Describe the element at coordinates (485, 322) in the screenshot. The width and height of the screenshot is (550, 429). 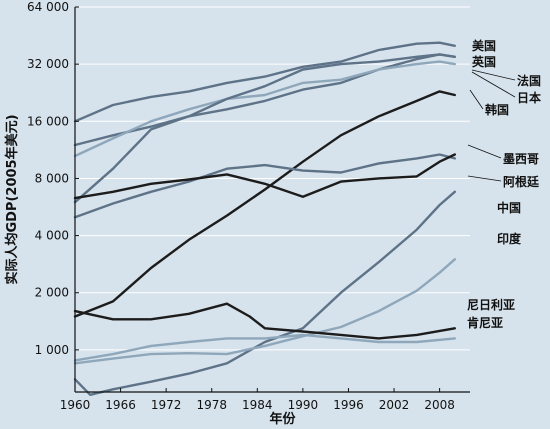
I see `series-label-10: 肯尼亚` at that location.